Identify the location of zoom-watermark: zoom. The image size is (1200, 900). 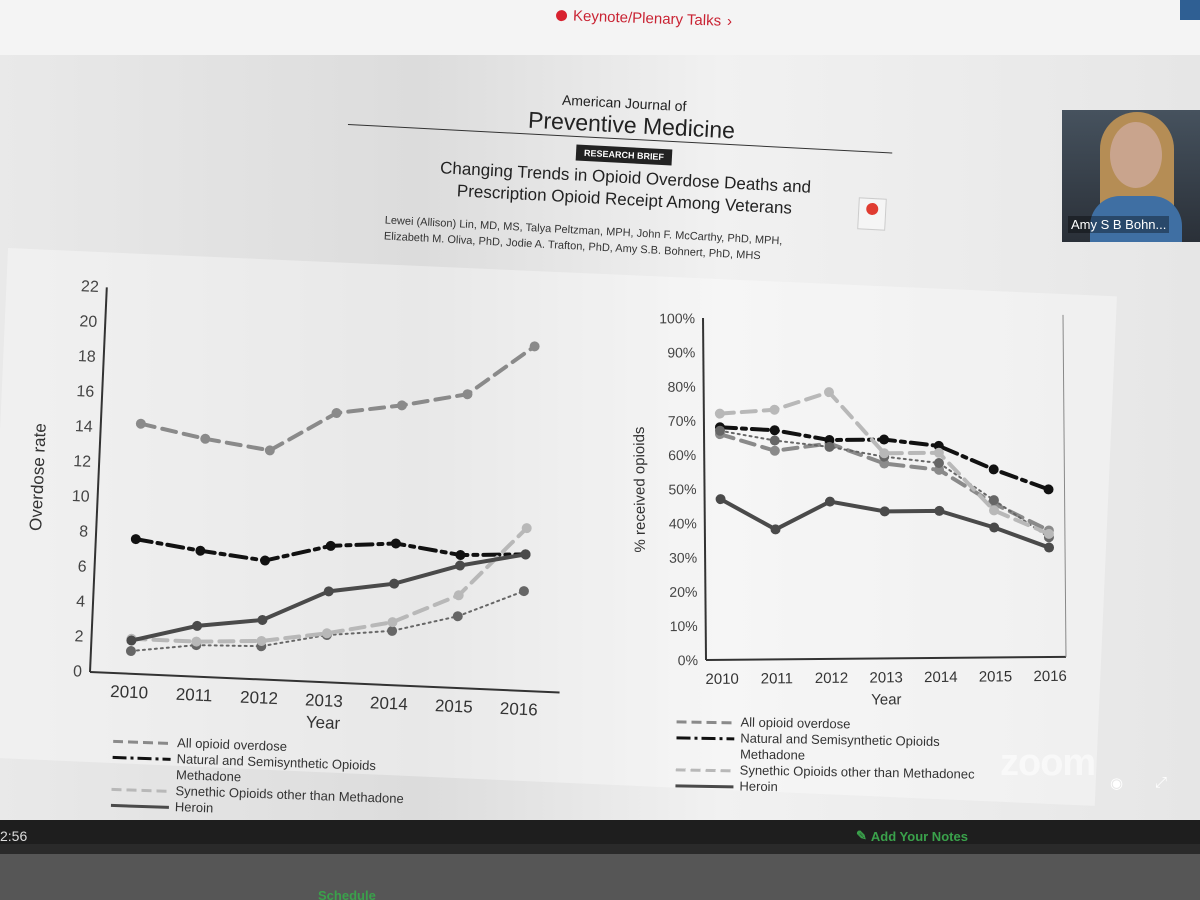
(1048, 763).